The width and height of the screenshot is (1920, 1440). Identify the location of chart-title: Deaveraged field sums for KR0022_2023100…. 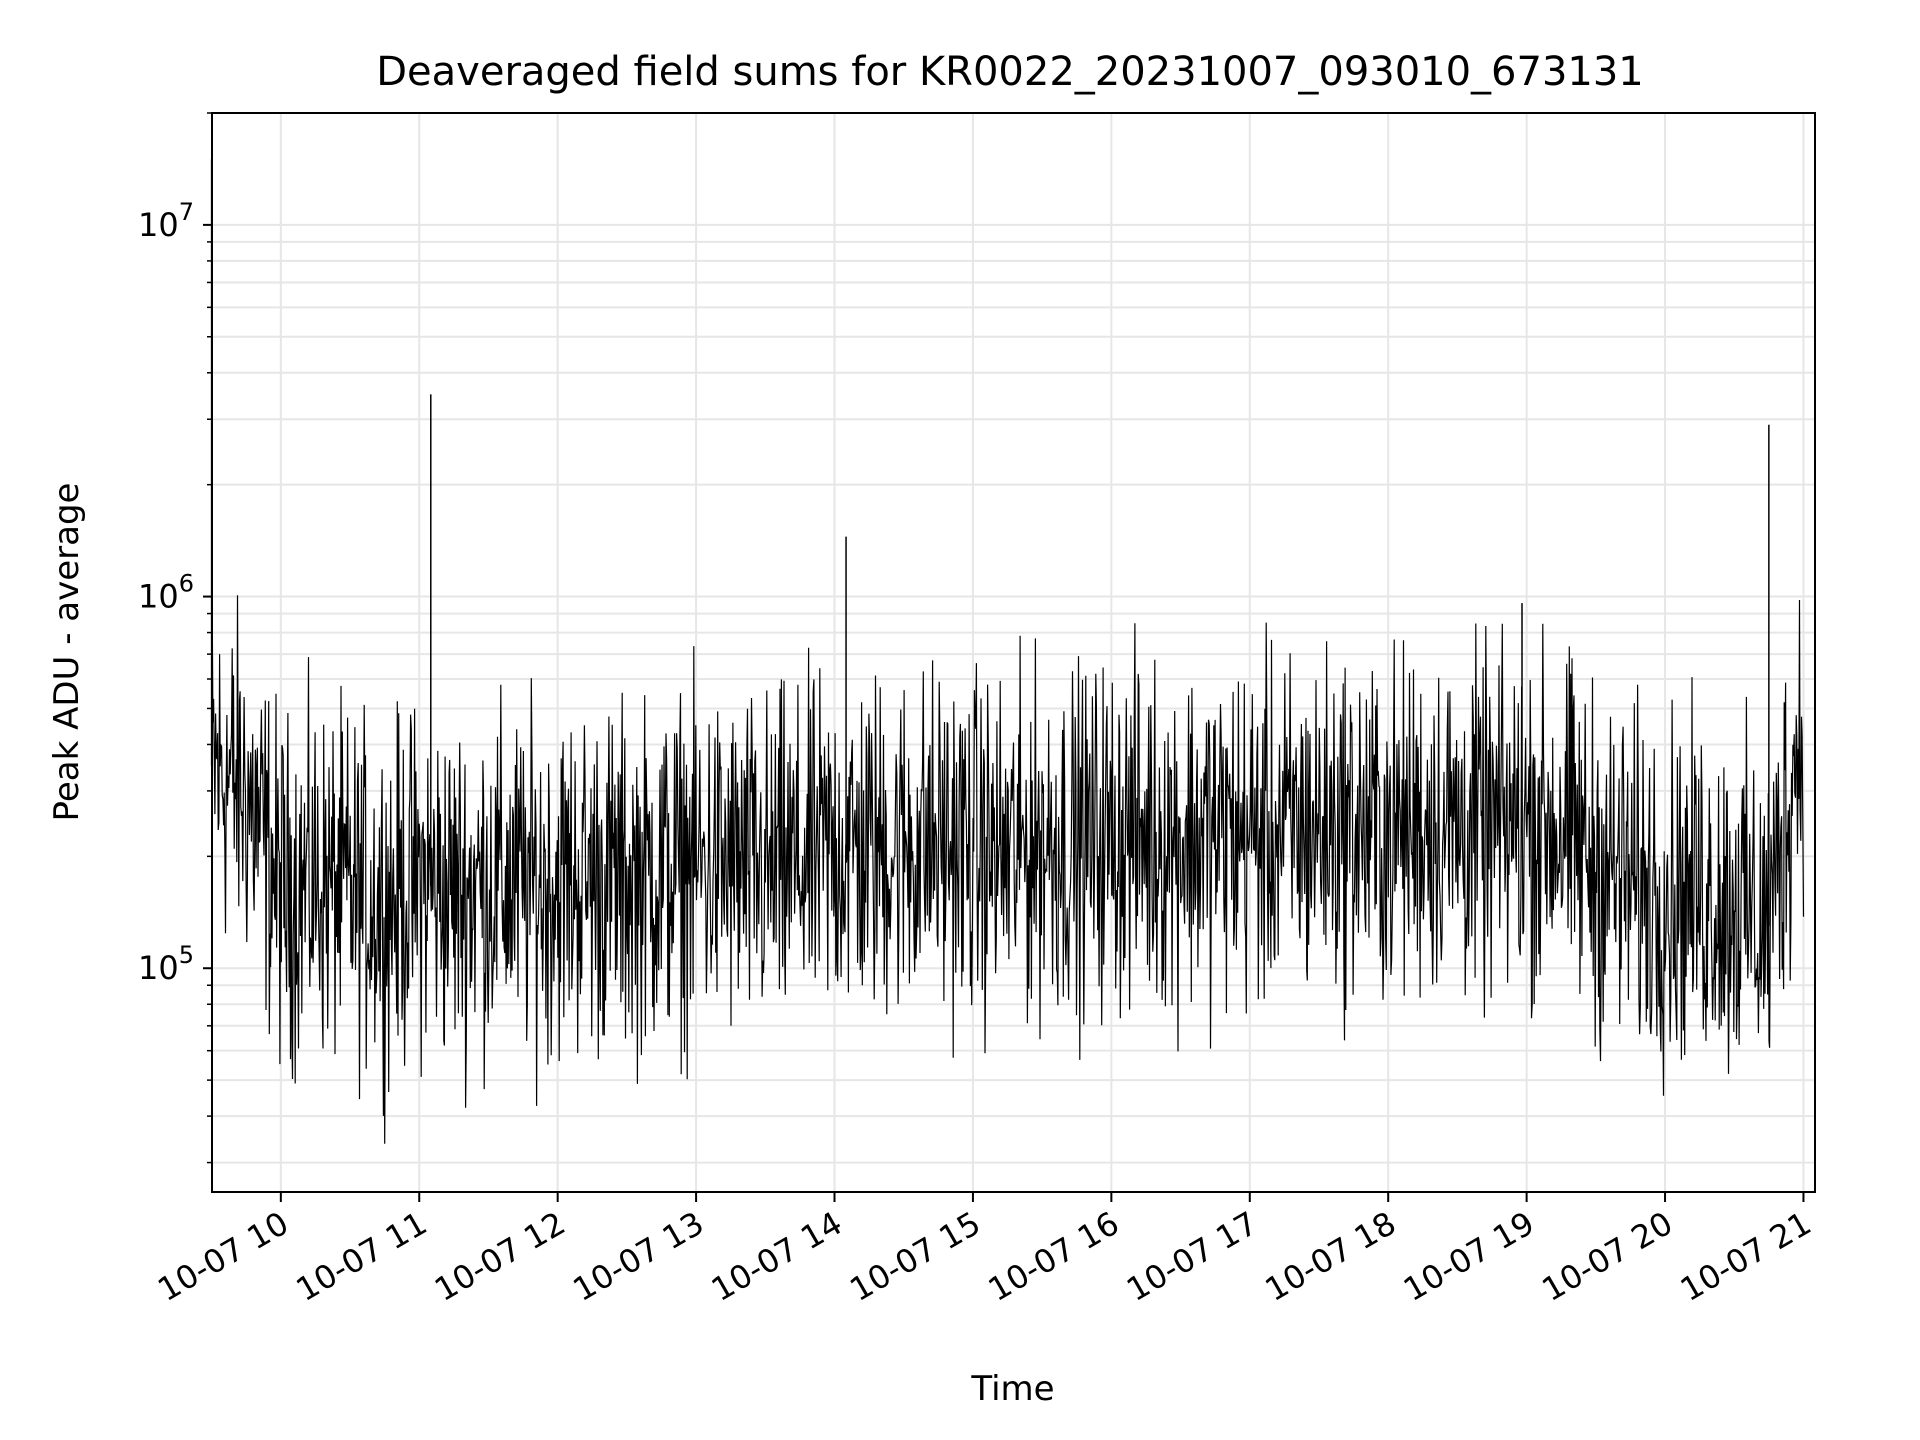
(1010, 72).